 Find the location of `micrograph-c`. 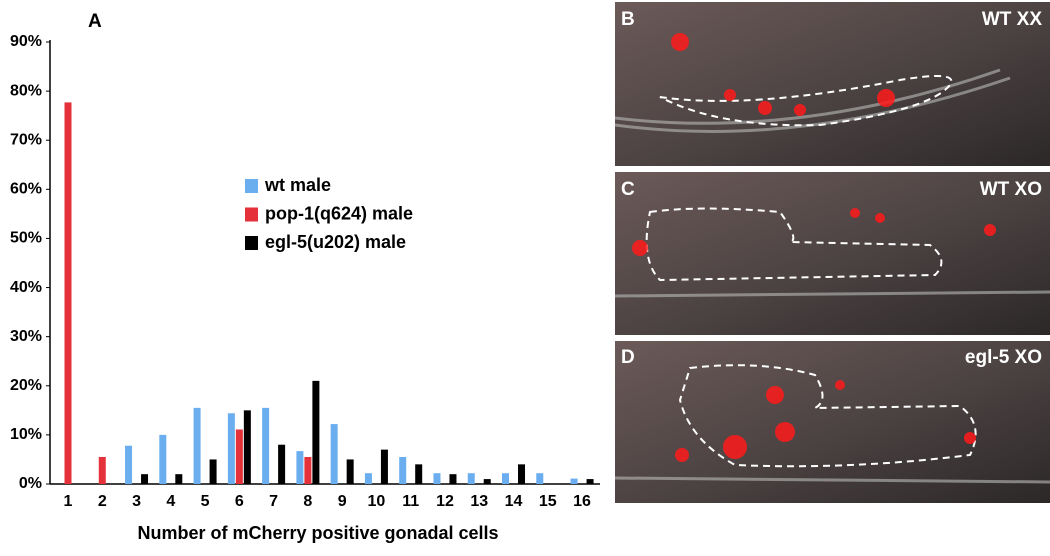

micrograph-c is located at coordinates (832, 253).